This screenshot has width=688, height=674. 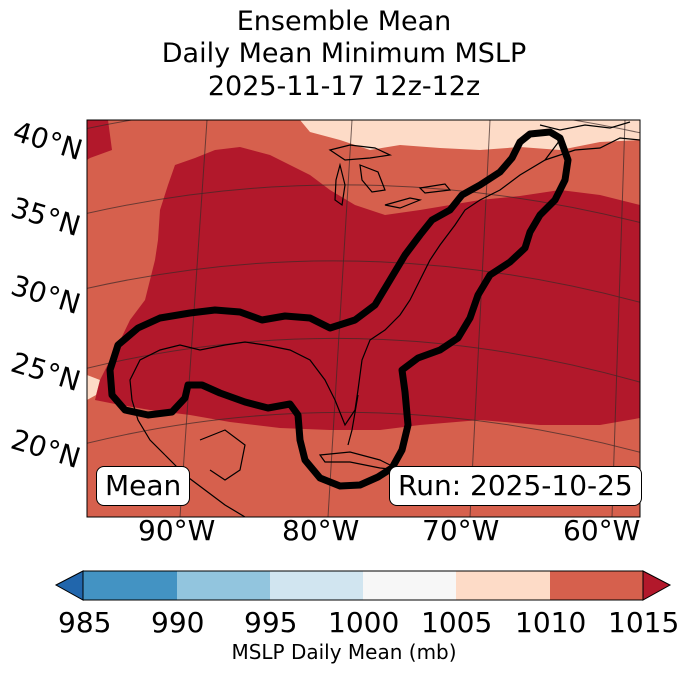 I want to click on colorbar-frame, so click(x=363, y=585).